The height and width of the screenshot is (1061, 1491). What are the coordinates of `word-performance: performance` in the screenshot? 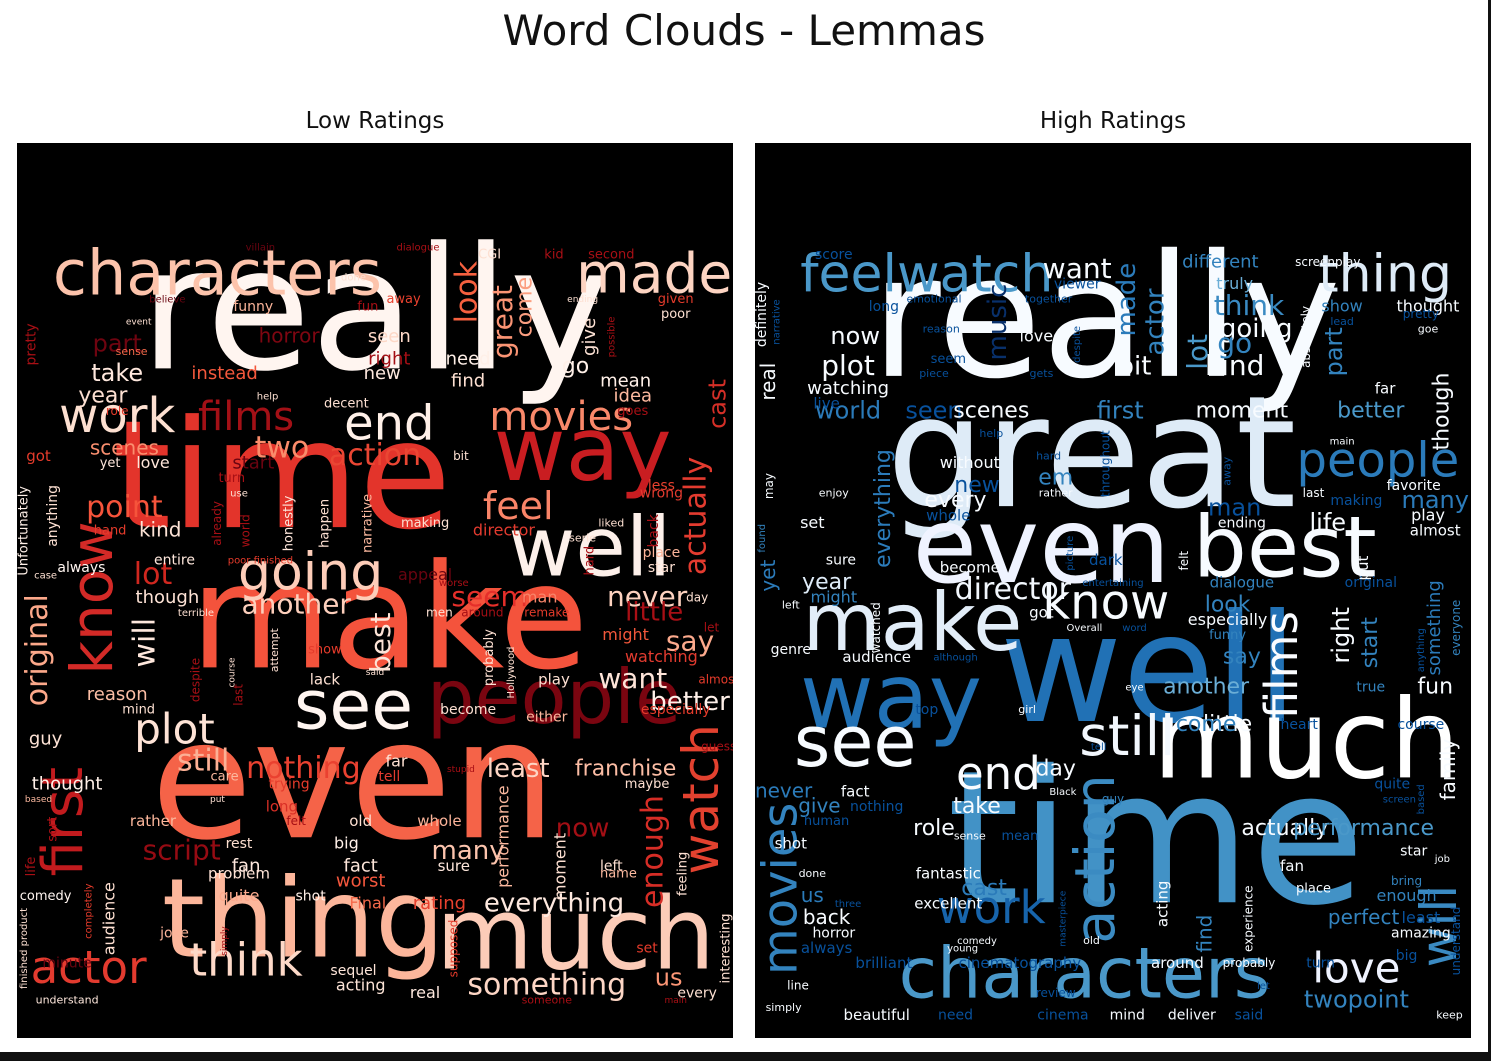 It's located at (502, 836).